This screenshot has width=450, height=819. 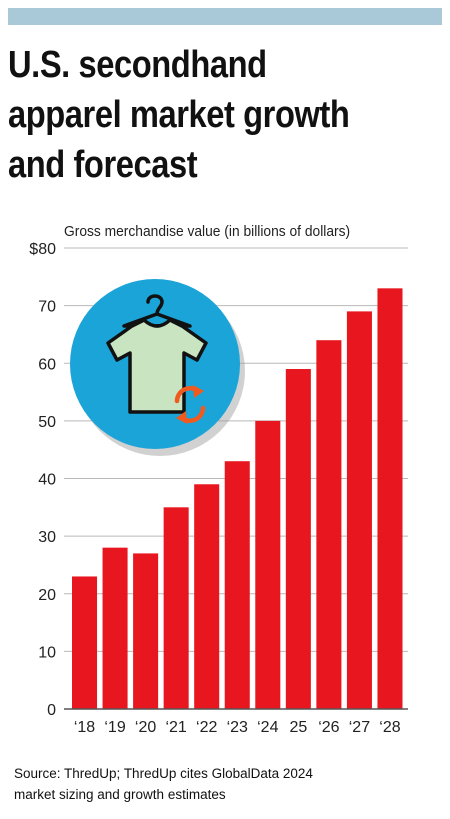 I want to click on y-tick-label: 0, so click(x=51, y=710).